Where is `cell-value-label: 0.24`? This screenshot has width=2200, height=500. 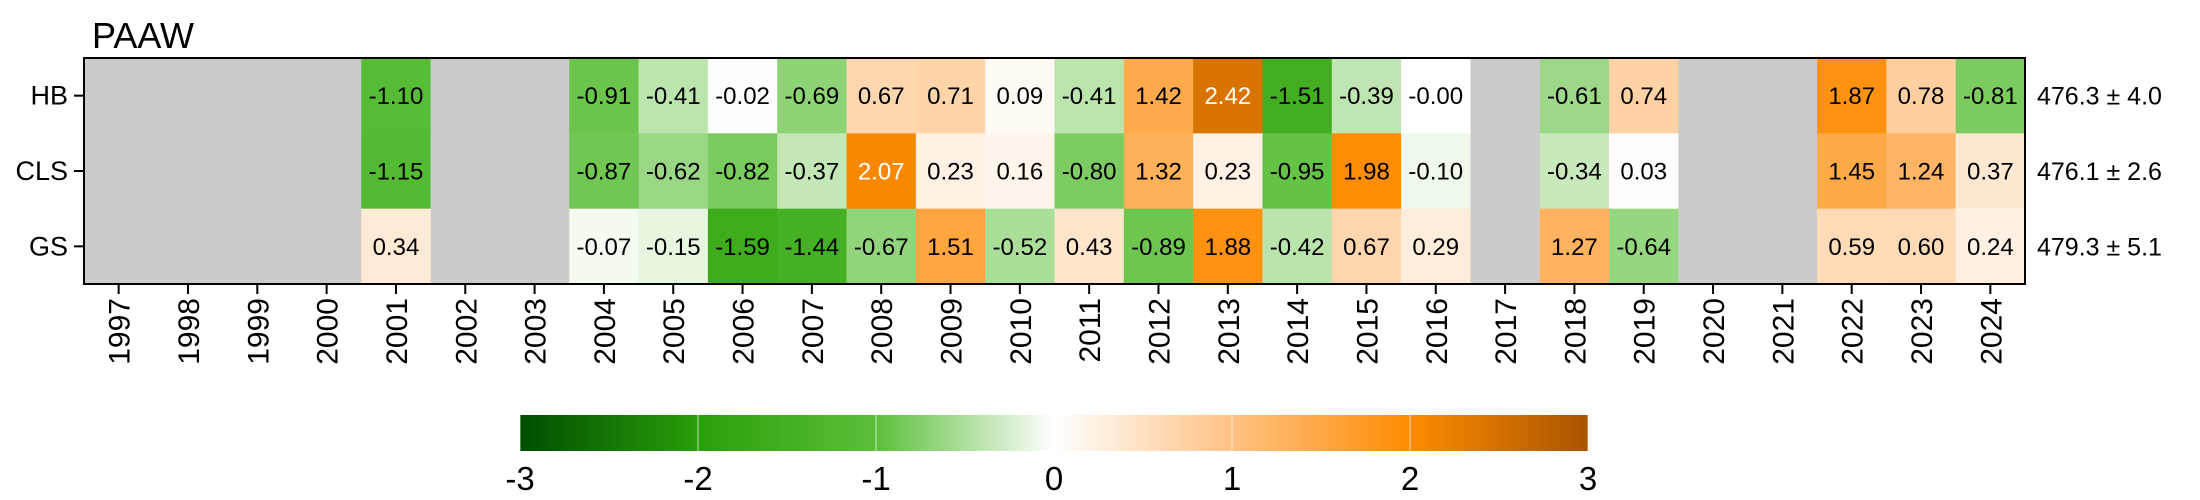
cell-value-label: 0.24 is located at coordinates (1990, 247).